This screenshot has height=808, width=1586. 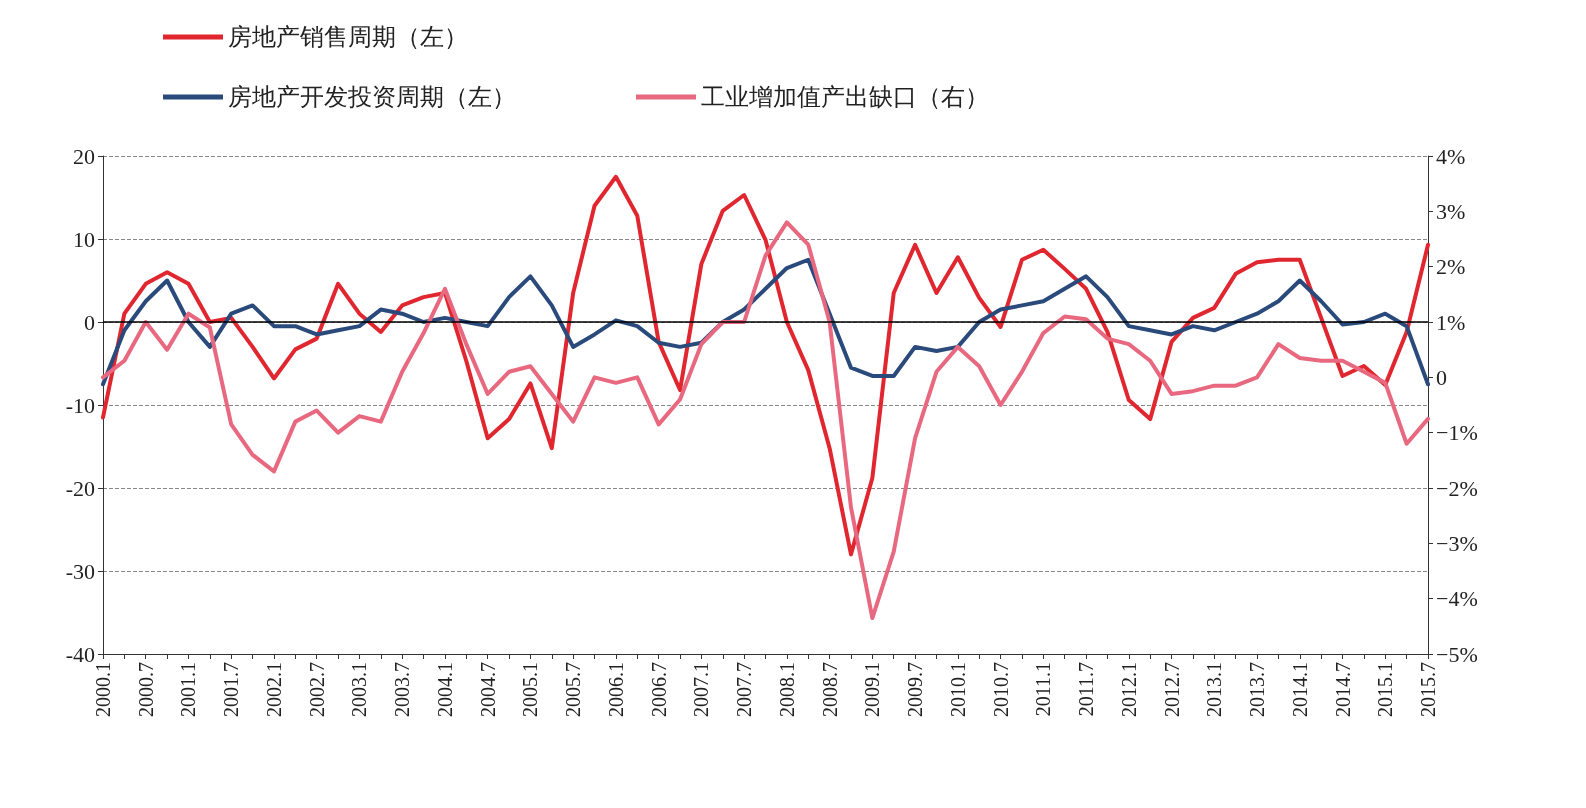 What do you see at coordinates (487, 689) in the screenshot?
I see `x-tick-label: 2004.7` at bounding box center [487, 689].